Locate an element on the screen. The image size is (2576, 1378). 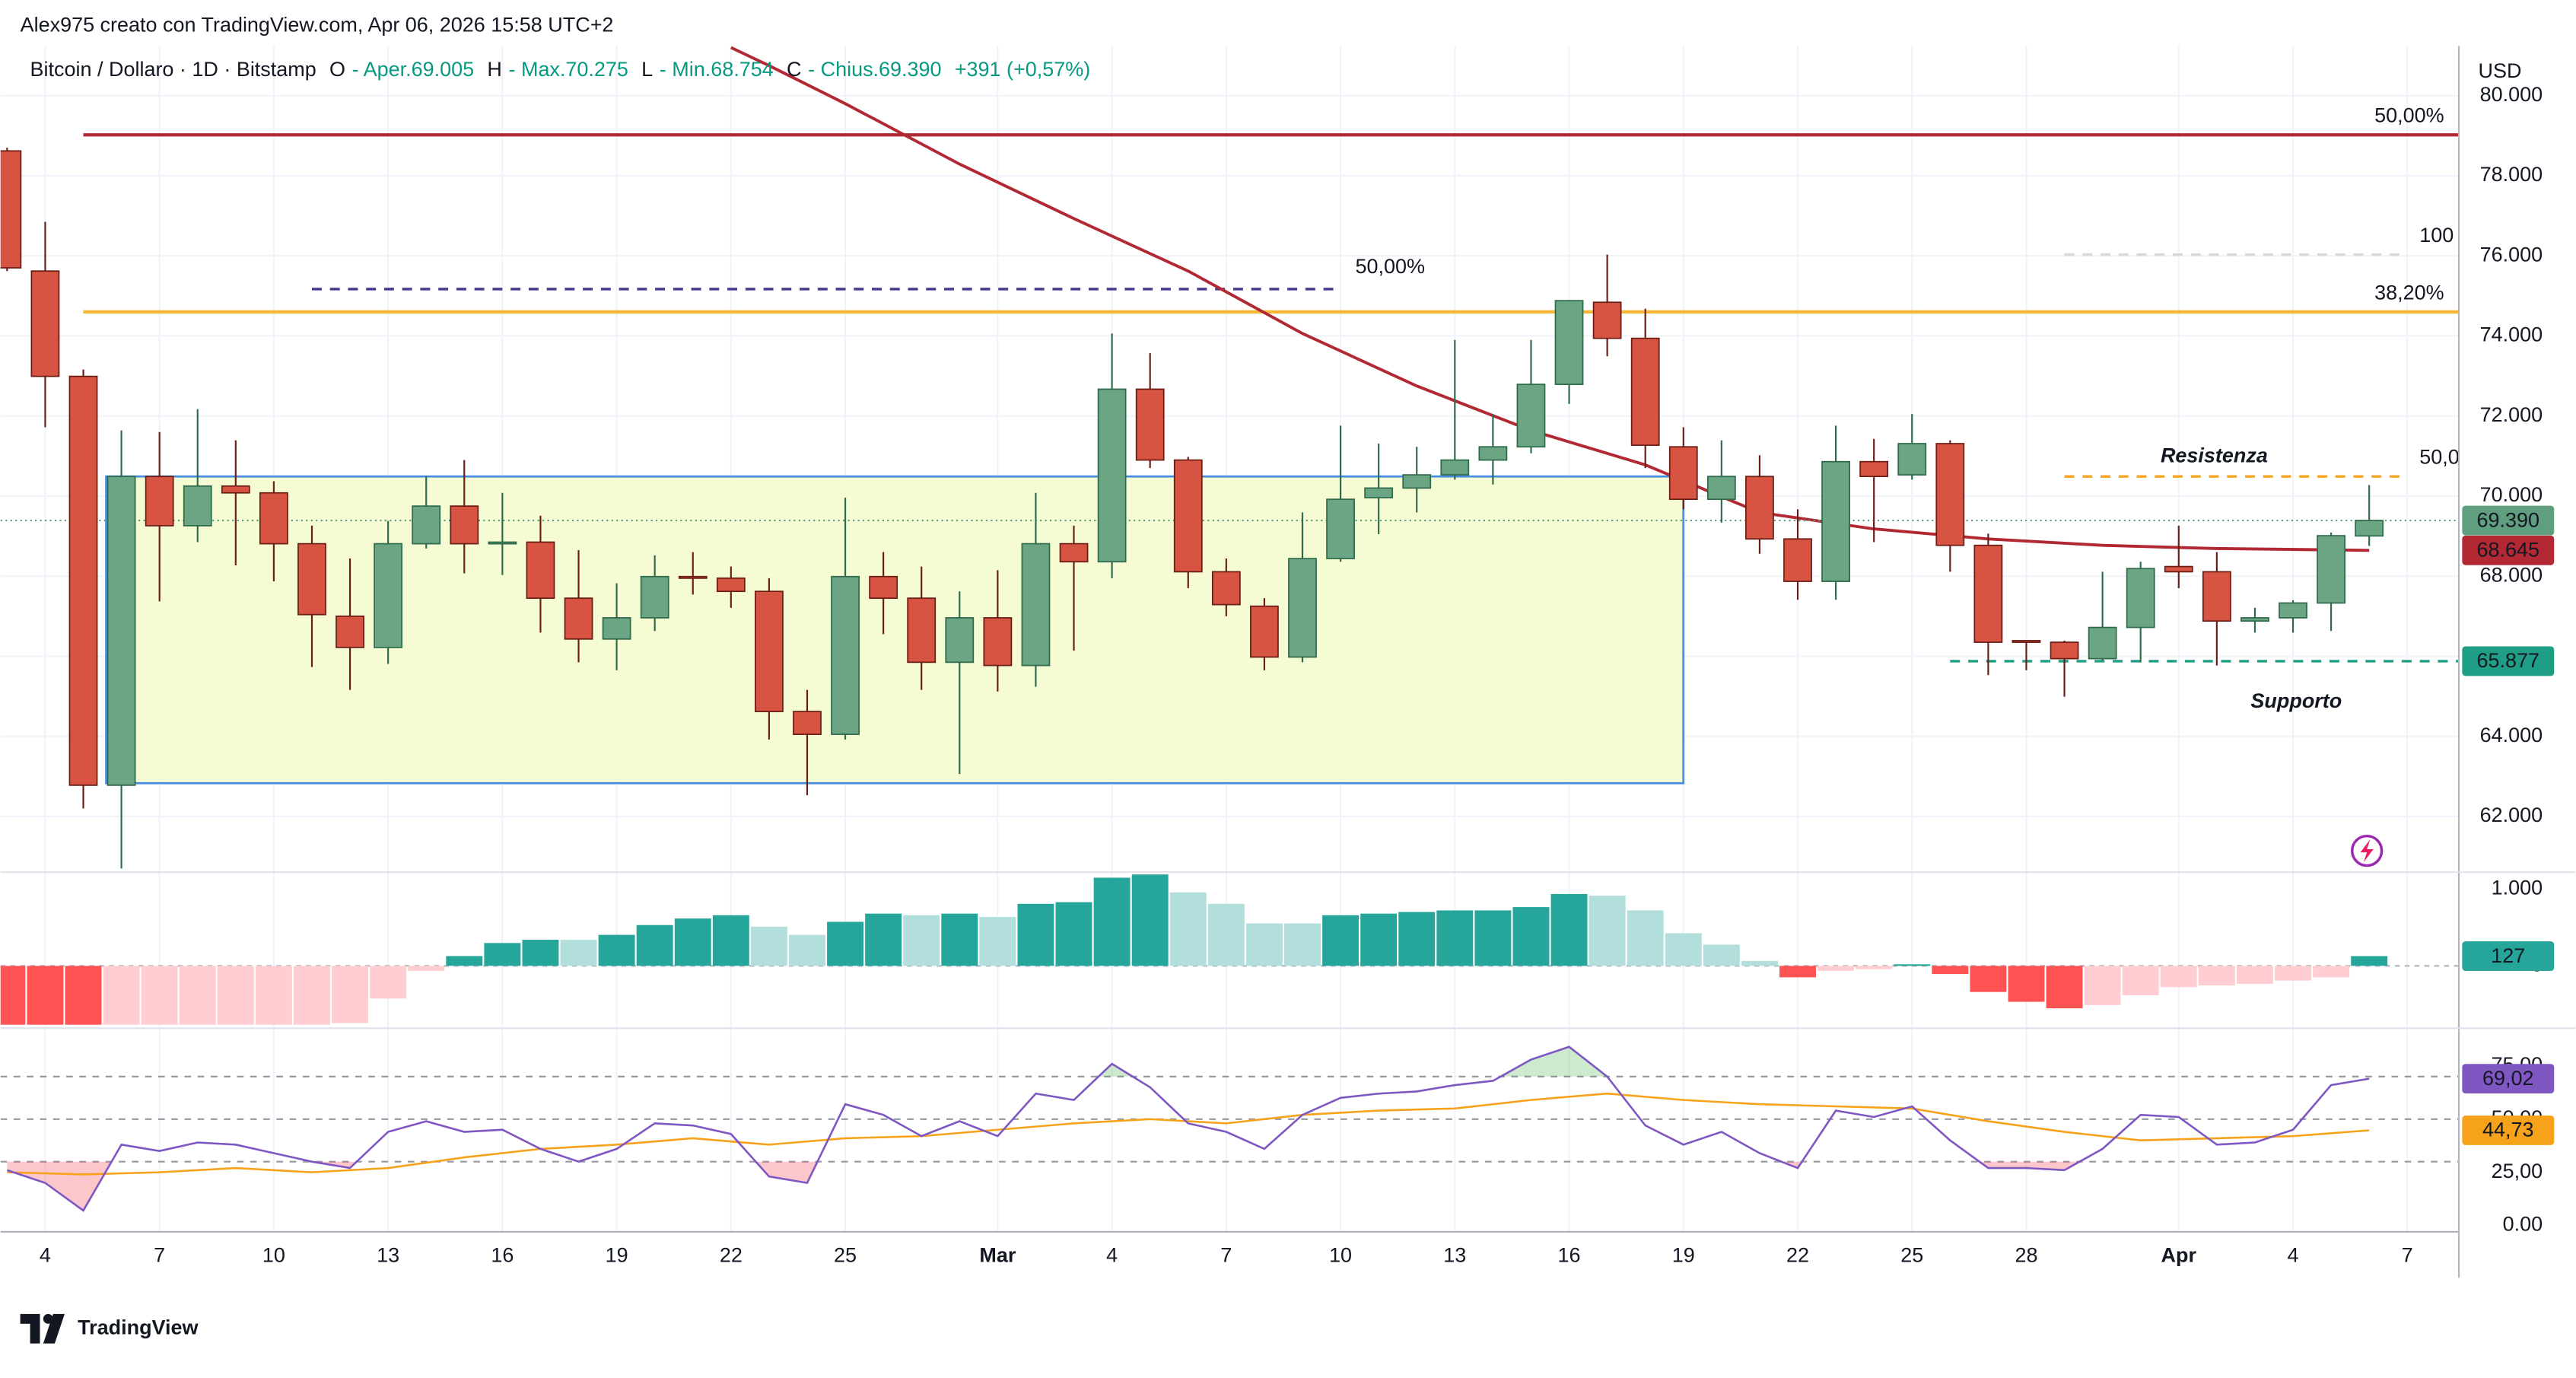
alert-icon is located at coordinates (2367, 851).